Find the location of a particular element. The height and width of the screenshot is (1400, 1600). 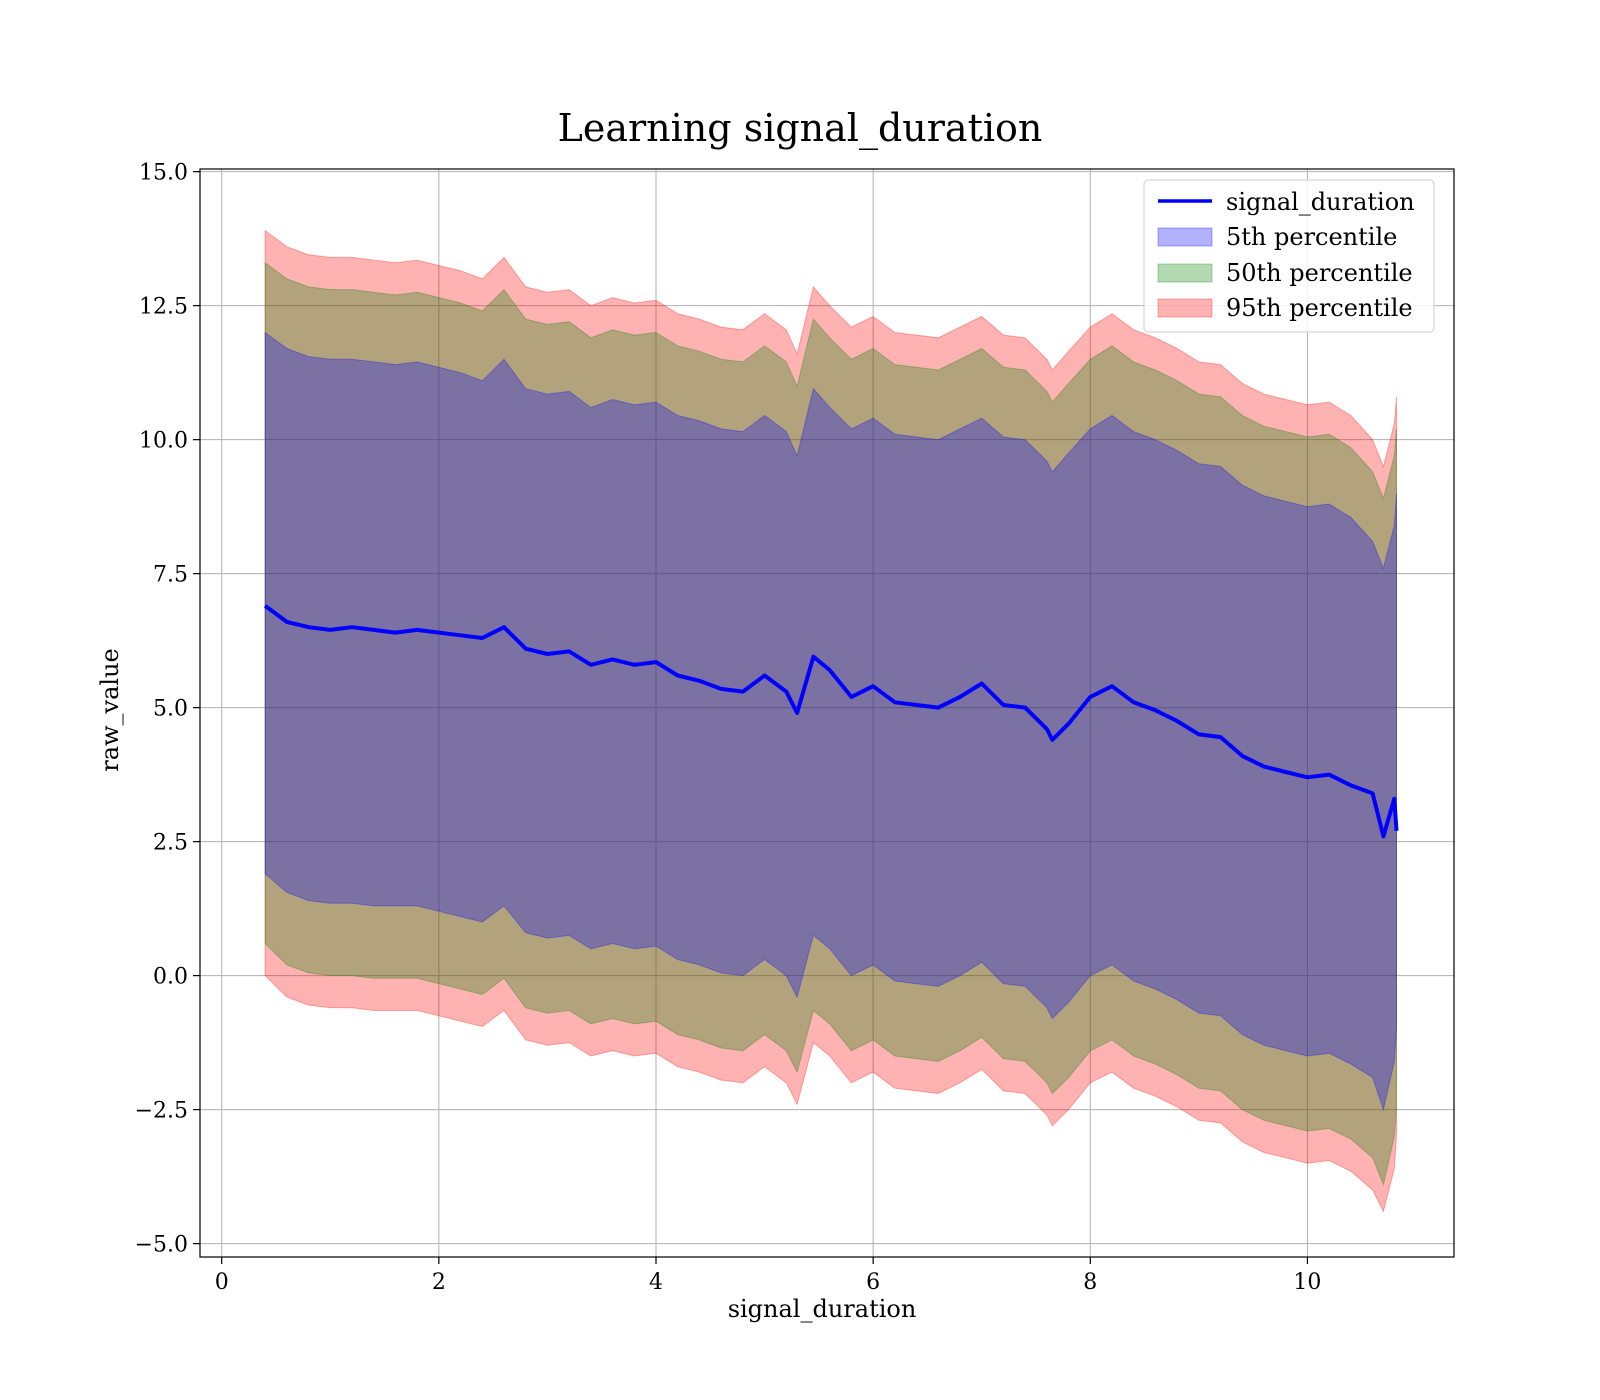

series-lines is located at coordinates (831, 721).